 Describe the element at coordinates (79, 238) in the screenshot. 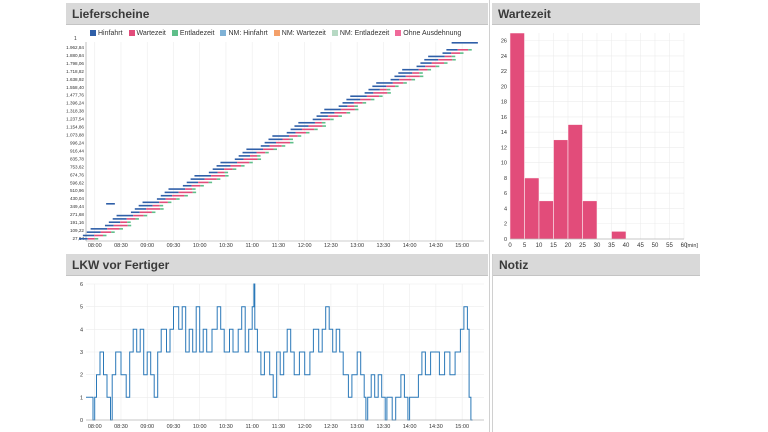

I see `gantt-y-tick: 27,84` at that location.